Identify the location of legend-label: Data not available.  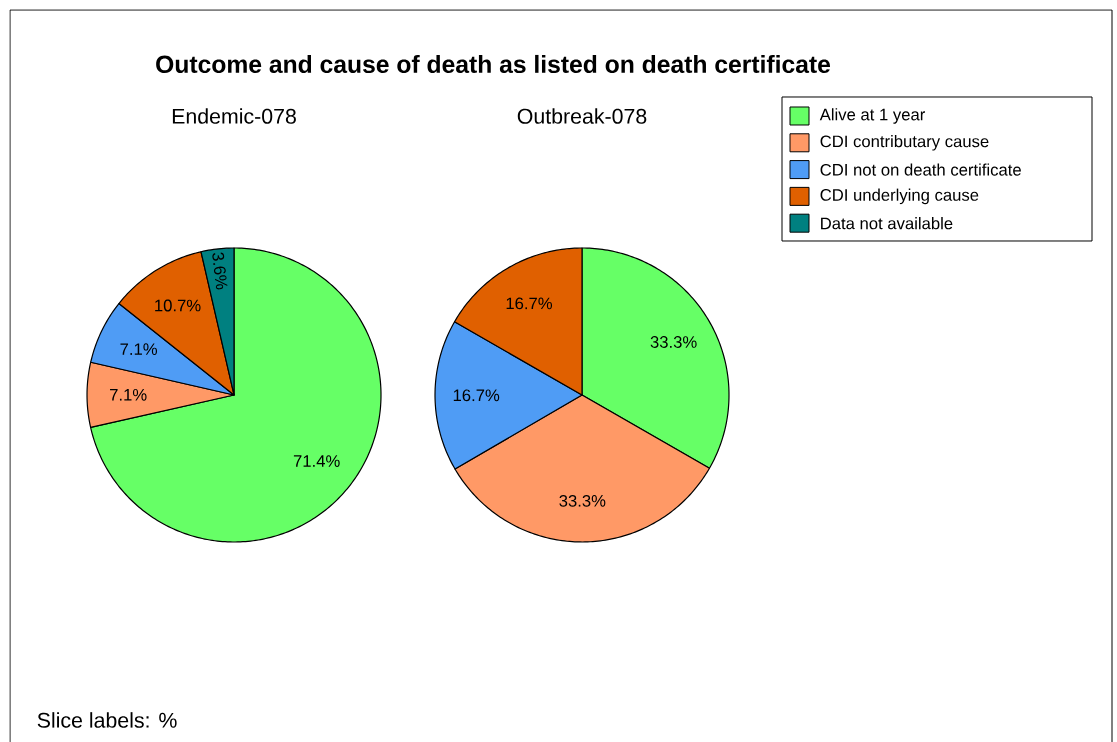
(887, 223).